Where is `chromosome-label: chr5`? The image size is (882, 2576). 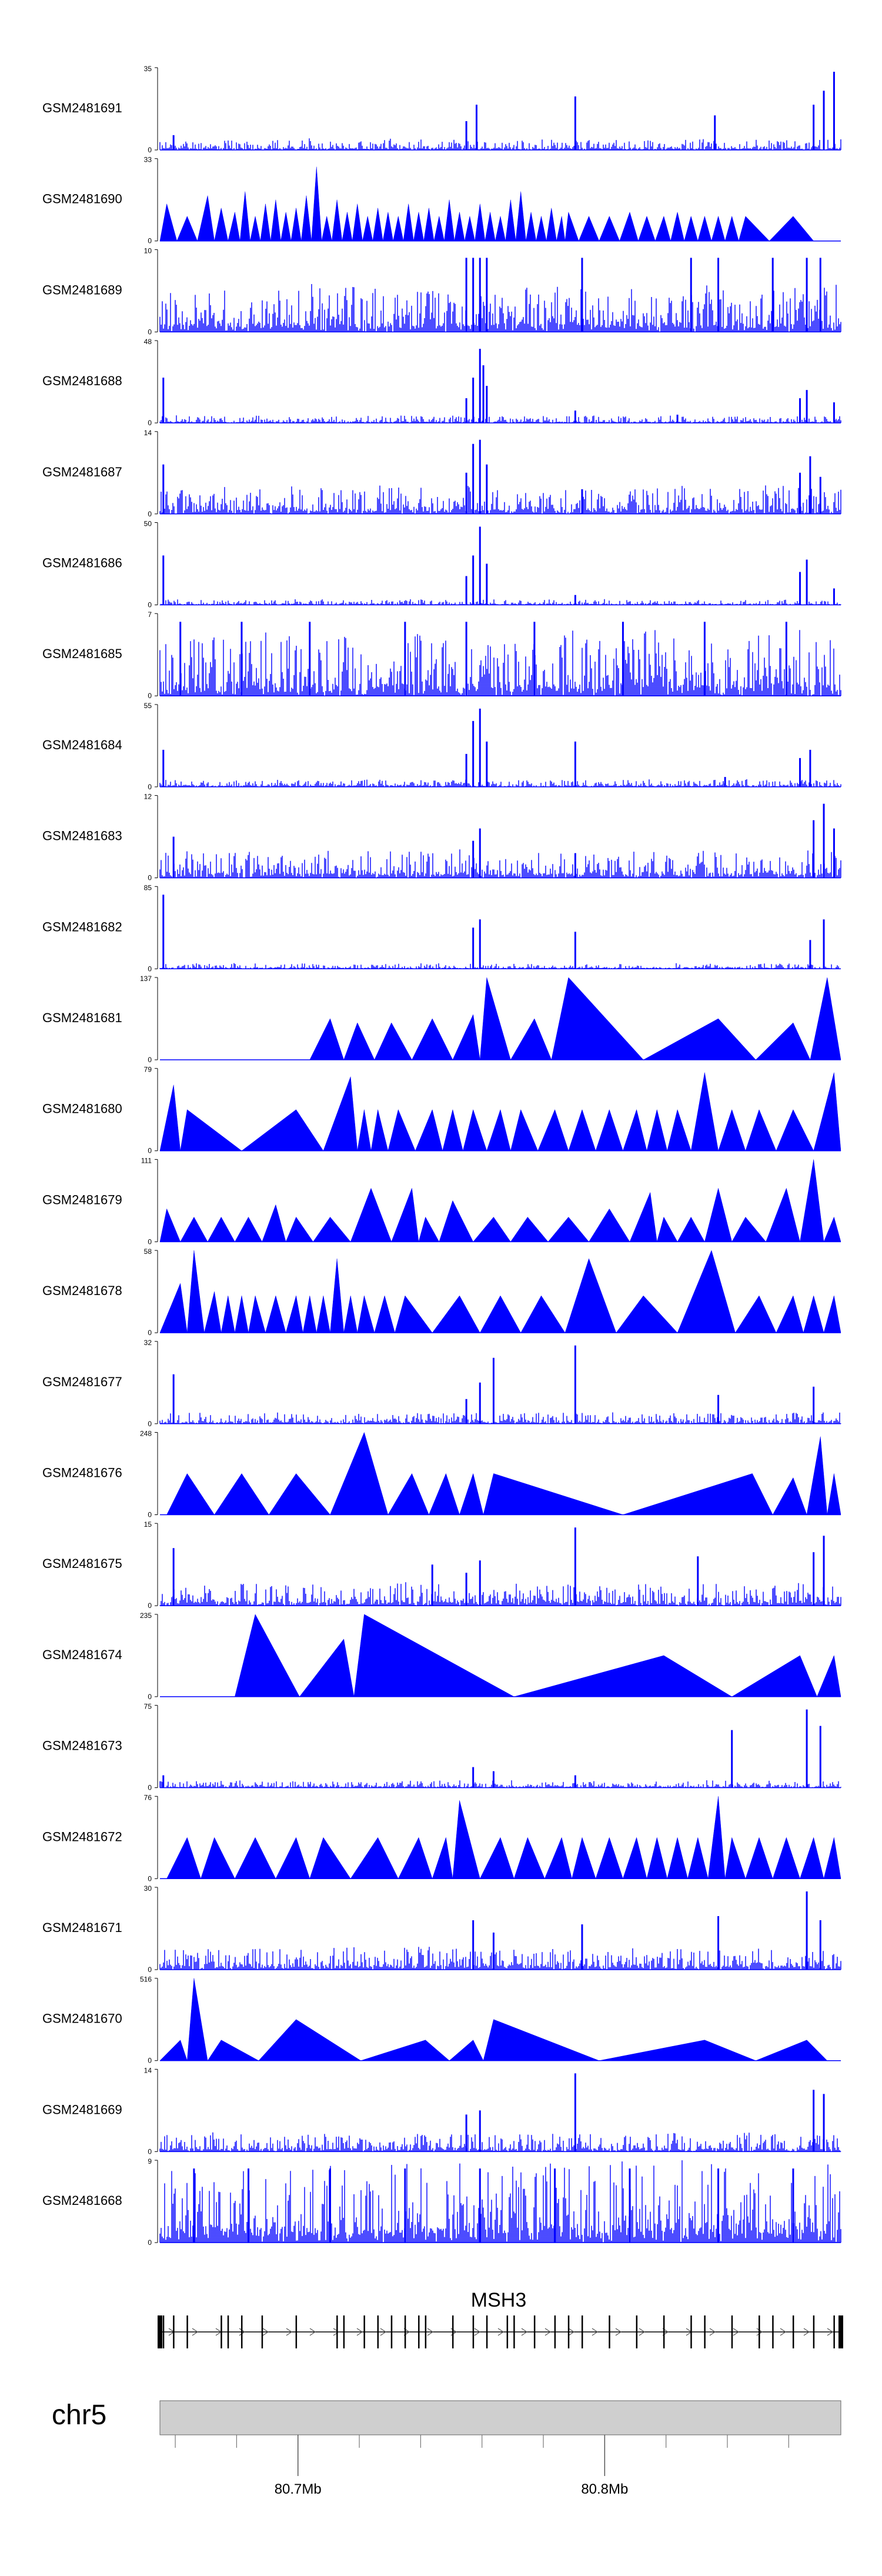
chromosome-label: chr5 is located at coordinates (79, 2415).